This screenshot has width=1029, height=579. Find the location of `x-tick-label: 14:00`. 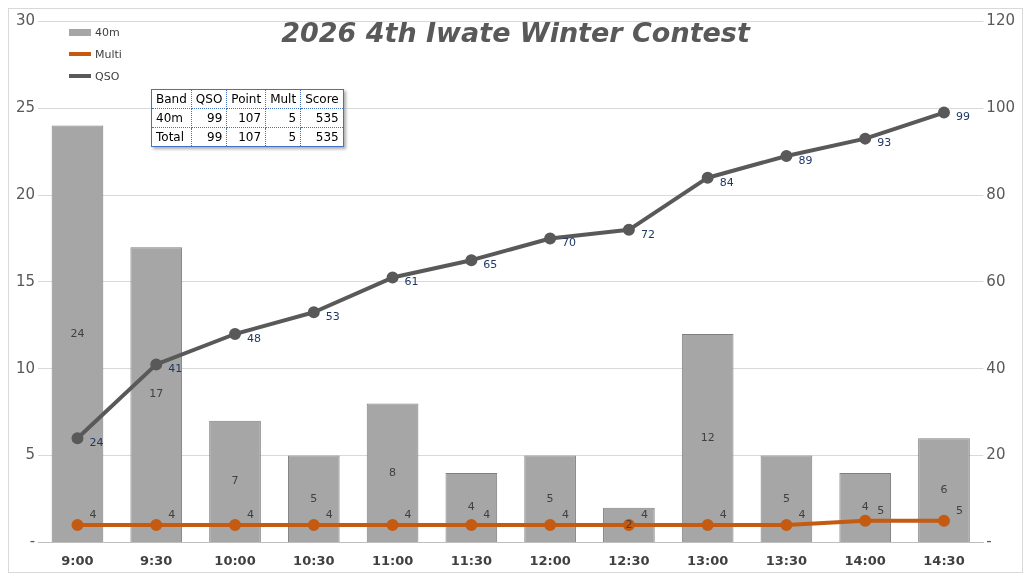

x-tick-label: 14:00 is located at coordinates (865, 560).